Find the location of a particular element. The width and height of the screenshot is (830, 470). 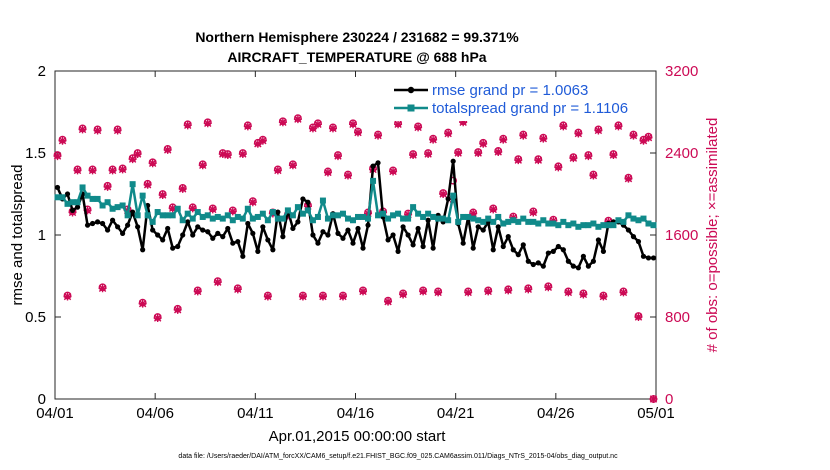

x-tick-label: 04/26 is located at coordinates (556, 413).